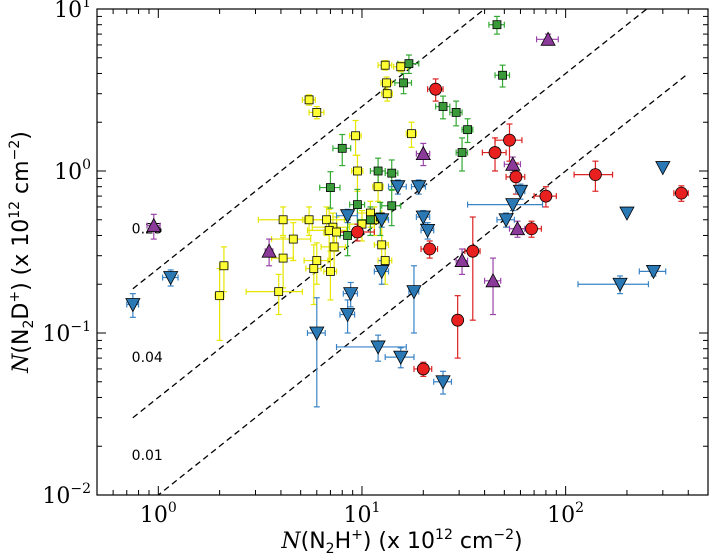 Image resolution: width=716 pixels, height=554 pixels. What do you see at coordinates (22, 252) in the screenshot?
I see `y-axis-label: N(N2D+) (x 1012 cm−2)` at bounding box center [22, 252].